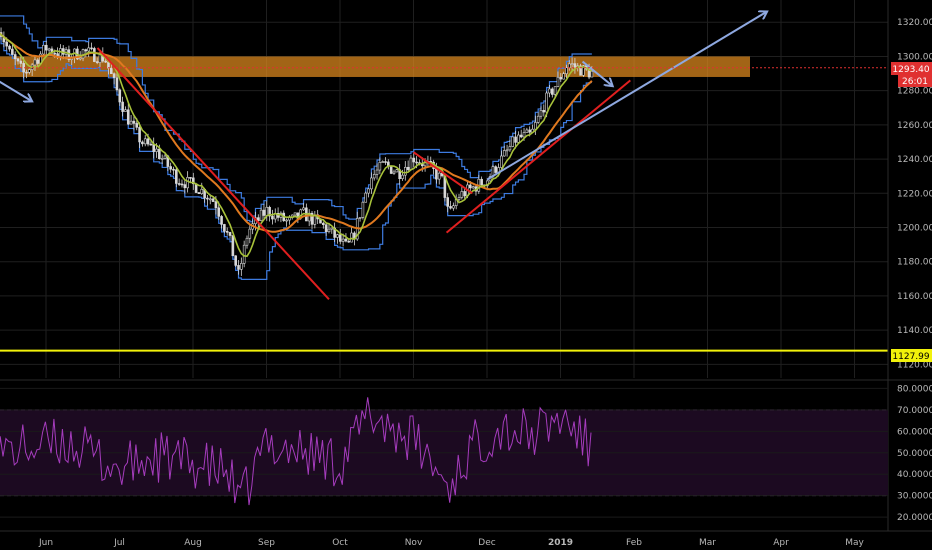 The height and width of the screenshot is (550, 932). What do you see at coordinates (854, 543) in the screenshot?
I see `time-tick-label: May` at bounding box center [854, 543].